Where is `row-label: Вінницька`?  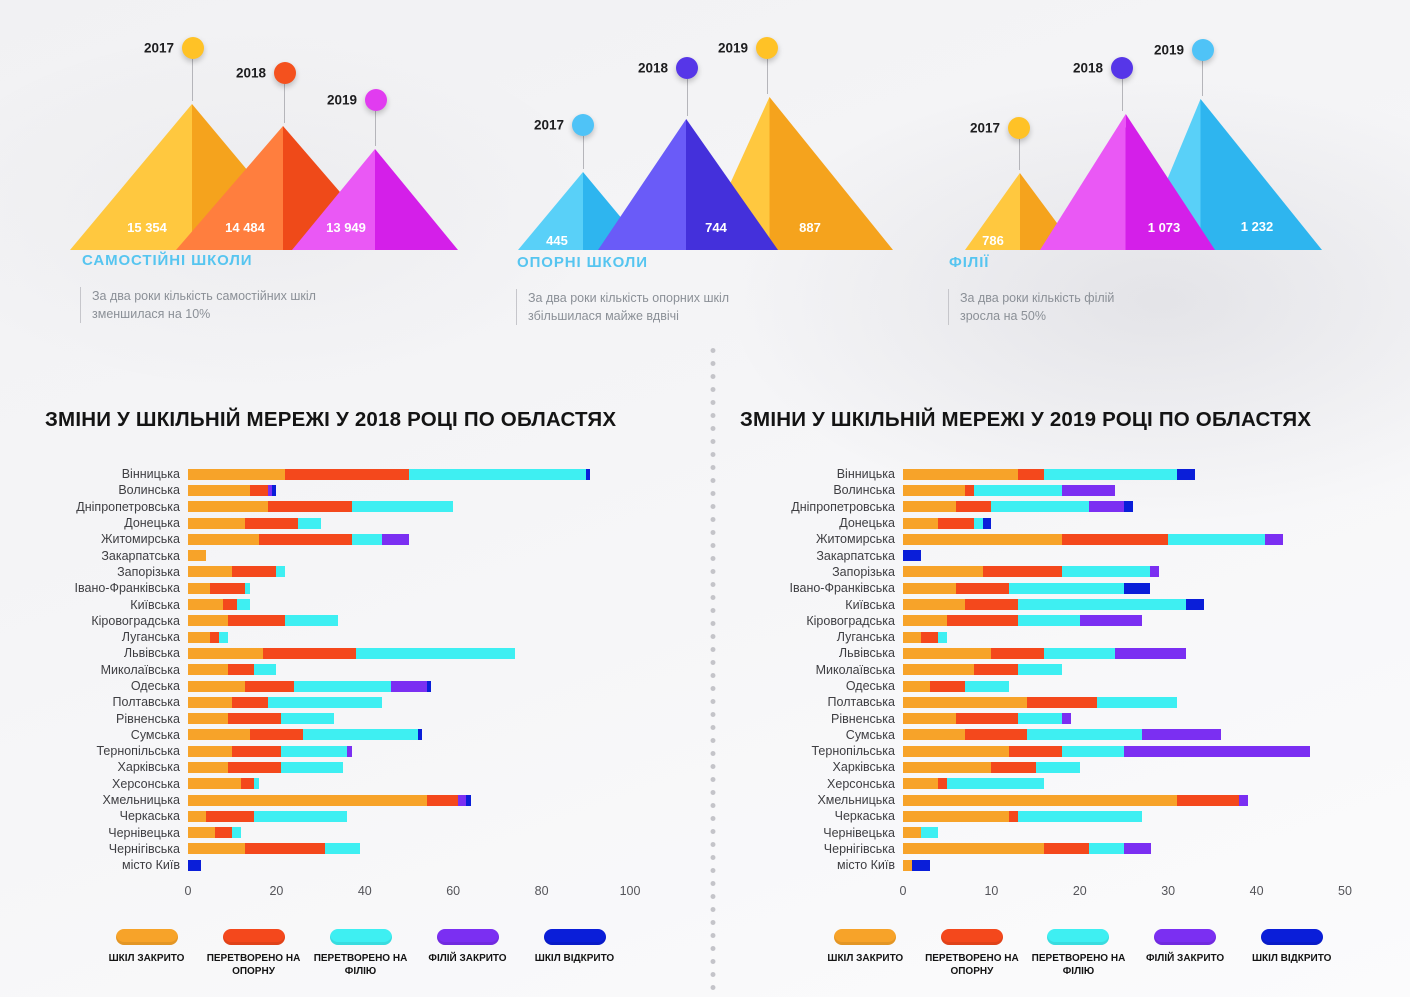
row-label: Вінницька is located at coordinates (150, 474).